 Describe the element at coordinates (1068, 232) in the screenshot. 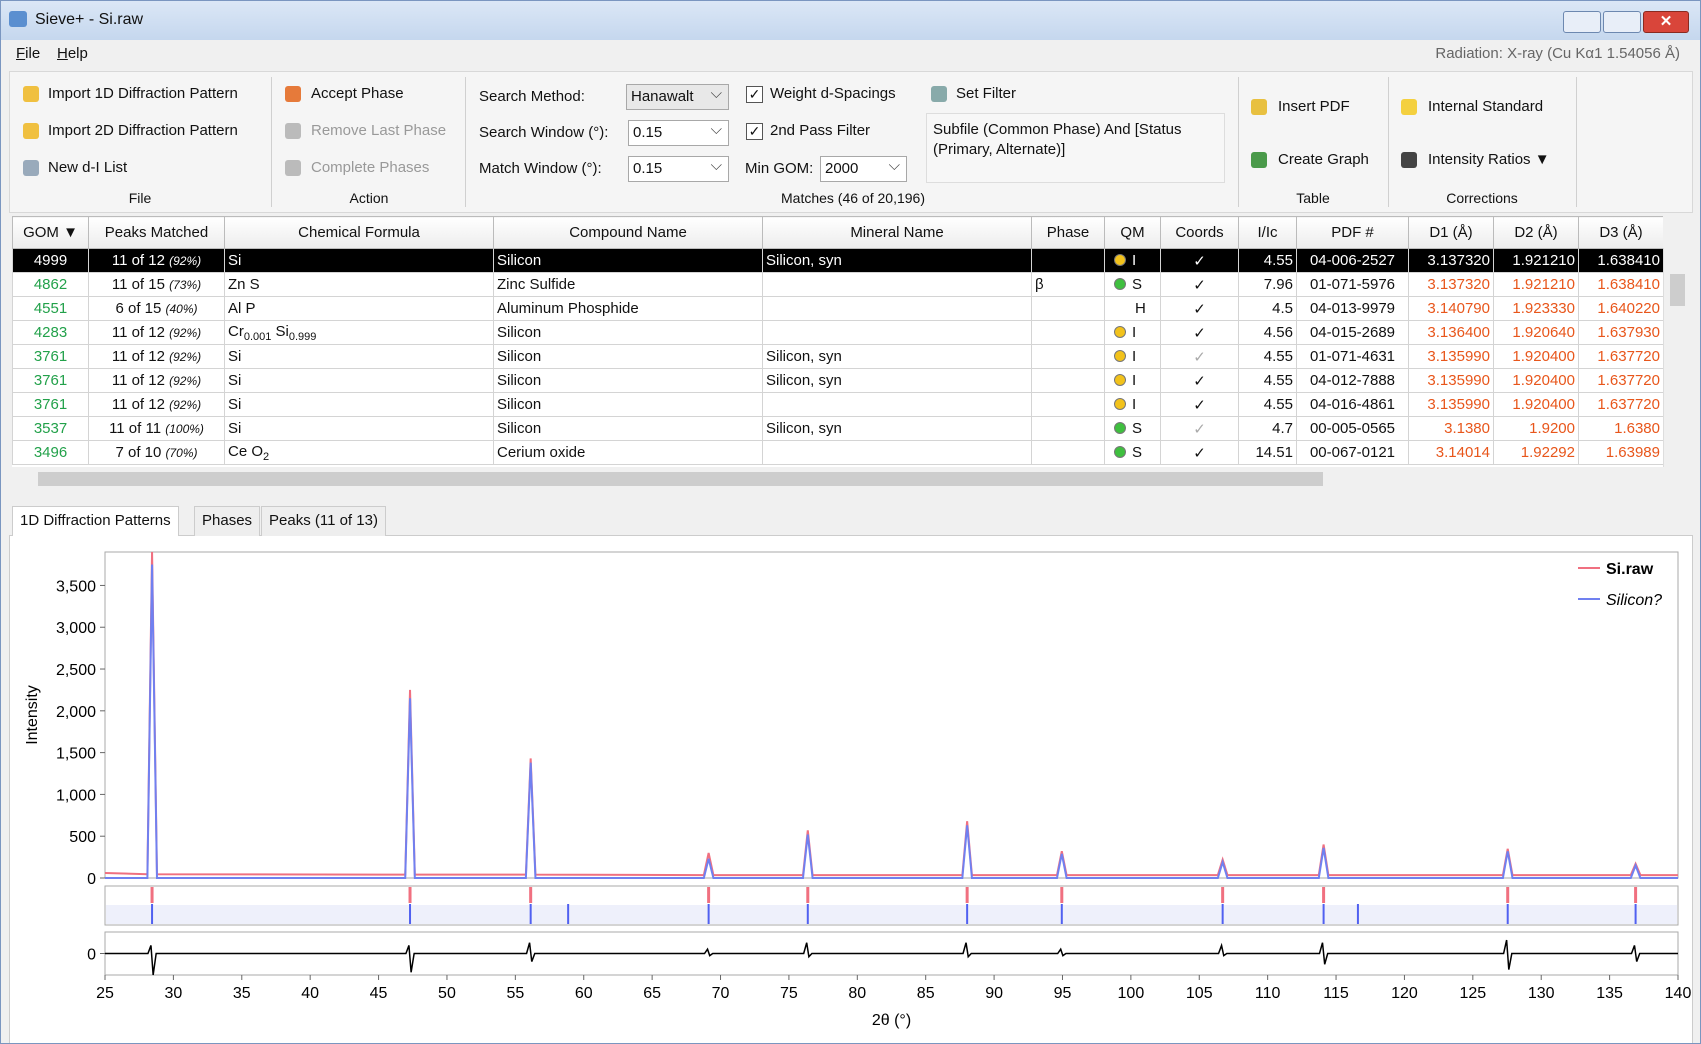

I see `column-header: Phase` at that location.